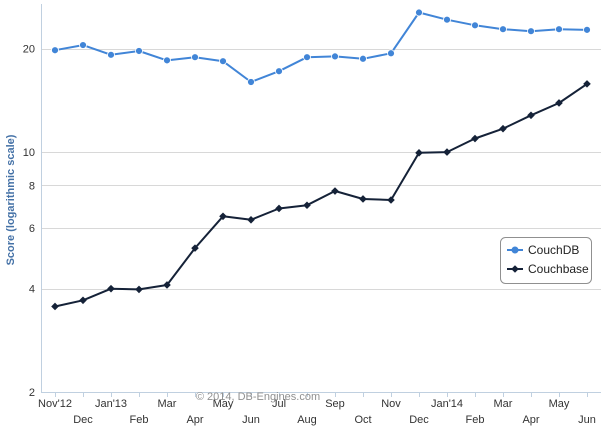  What do you see at coordinates (29, 50) in the screenshot?
I see `y-tick-label: 20` at bounding box center [29, 50].